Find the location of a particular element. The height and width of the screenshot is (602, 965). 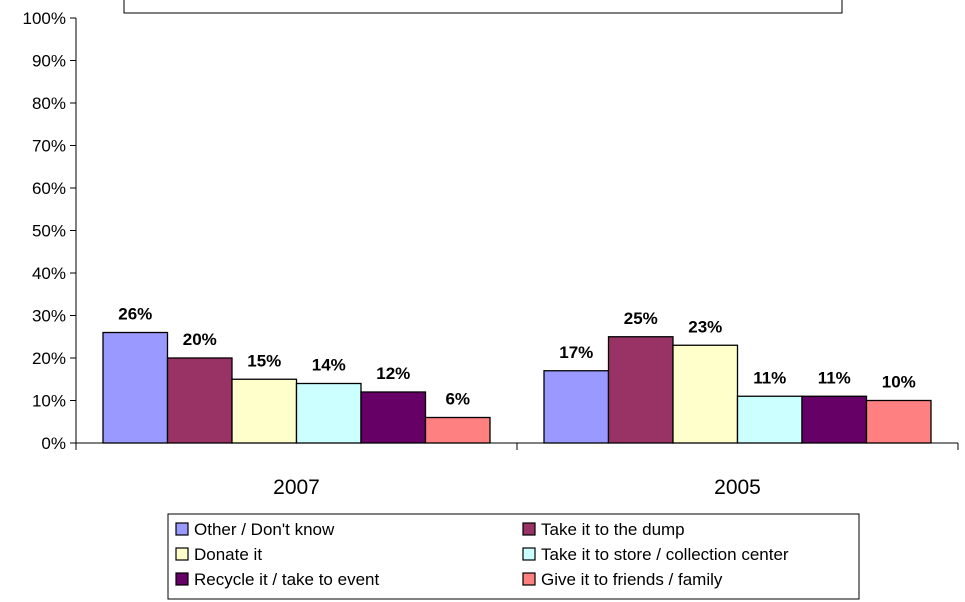

legend-label: Take it to the dump is located at coordinates (613, 529).